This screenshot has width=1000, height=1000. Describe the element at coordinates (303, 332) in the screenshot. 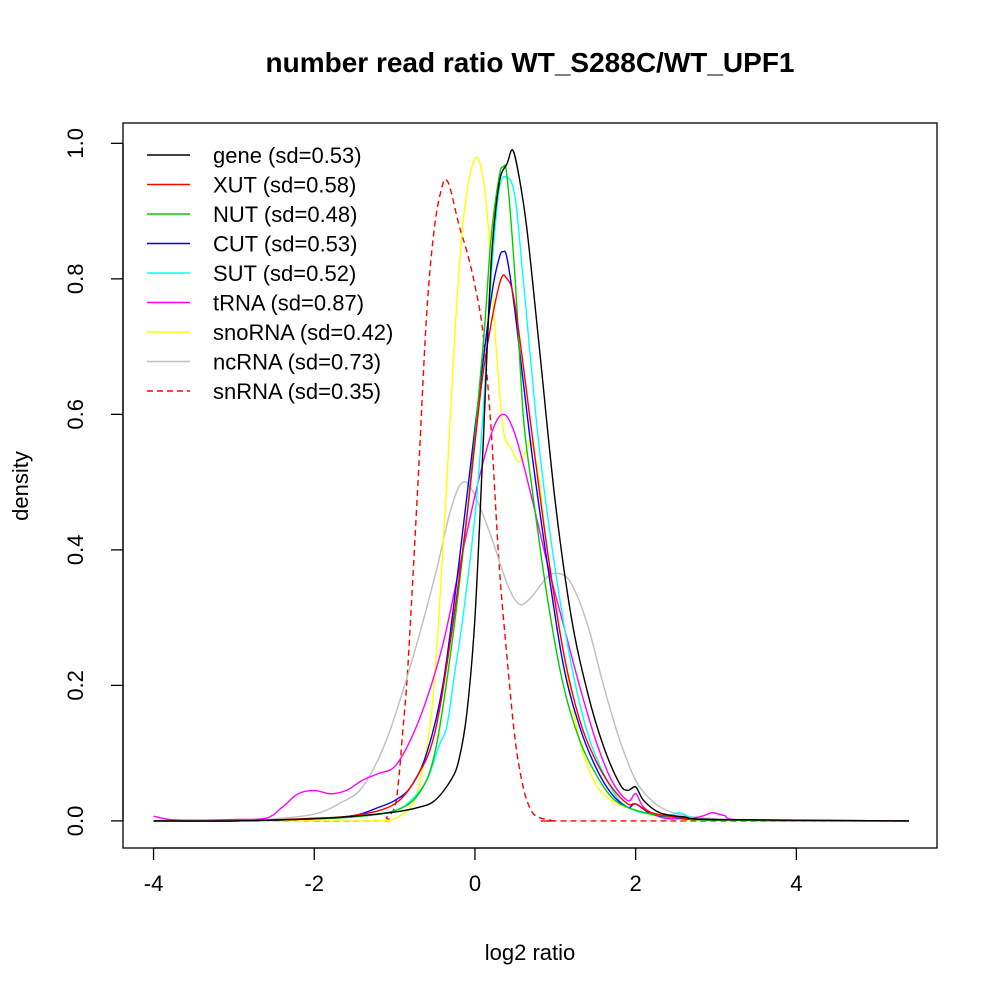

I see `legend-label: snoRNA (sd=0.42)` at that location.